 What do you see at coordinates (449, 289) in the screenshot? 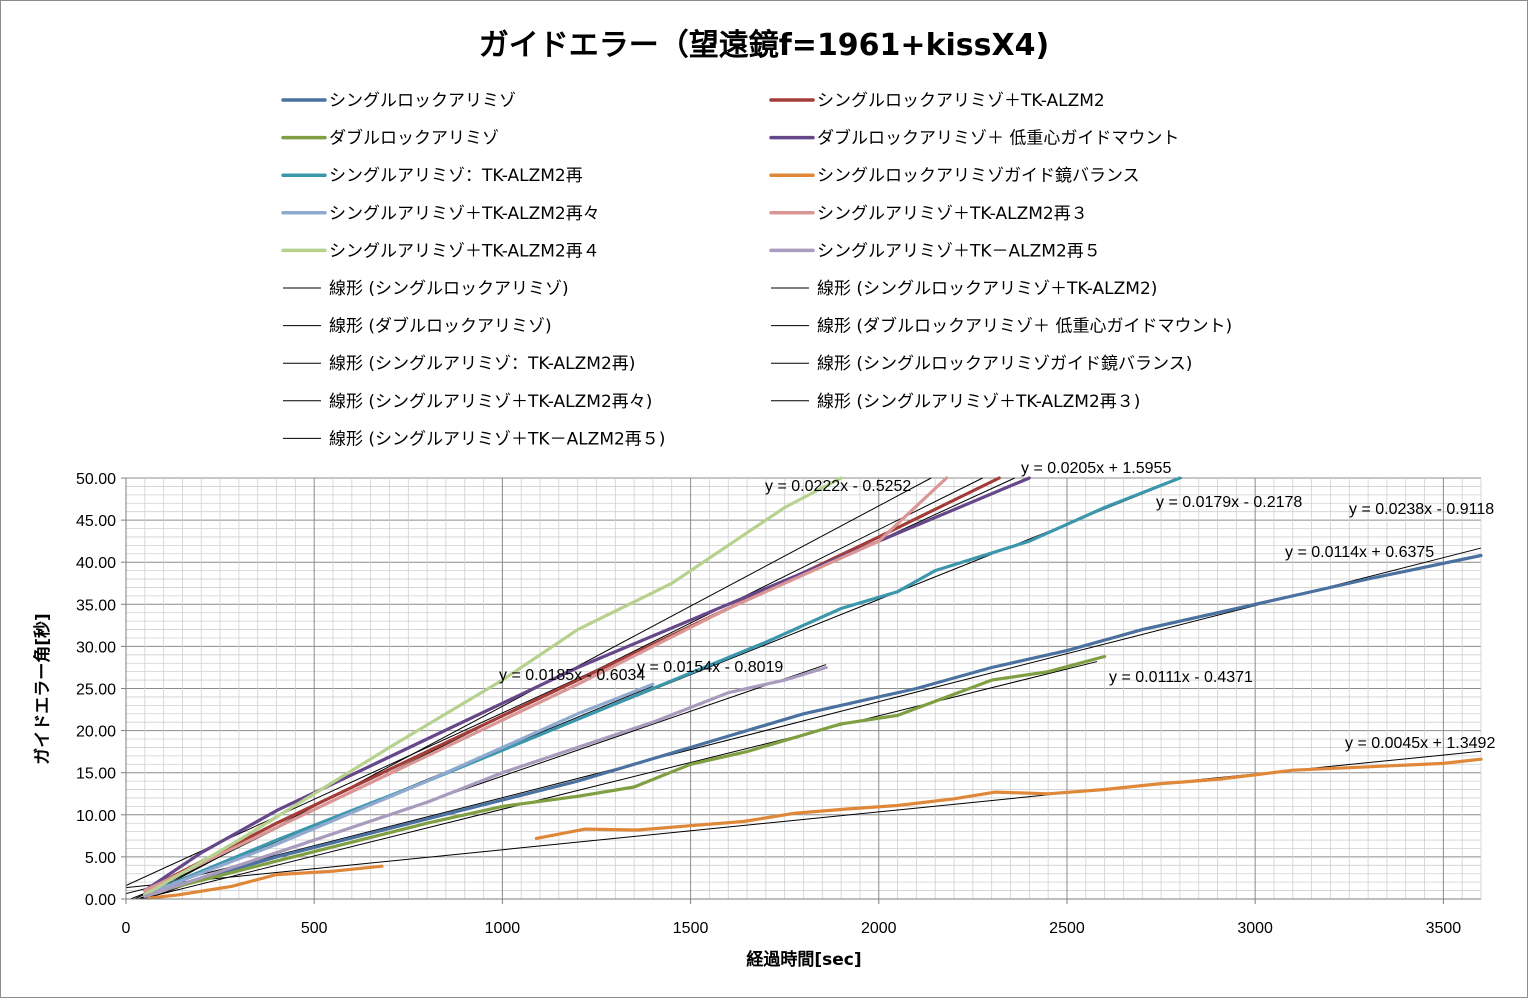
I see `legend-label: 線形 (シングルロックアリミゾ)` at bounding box center [449, 289].